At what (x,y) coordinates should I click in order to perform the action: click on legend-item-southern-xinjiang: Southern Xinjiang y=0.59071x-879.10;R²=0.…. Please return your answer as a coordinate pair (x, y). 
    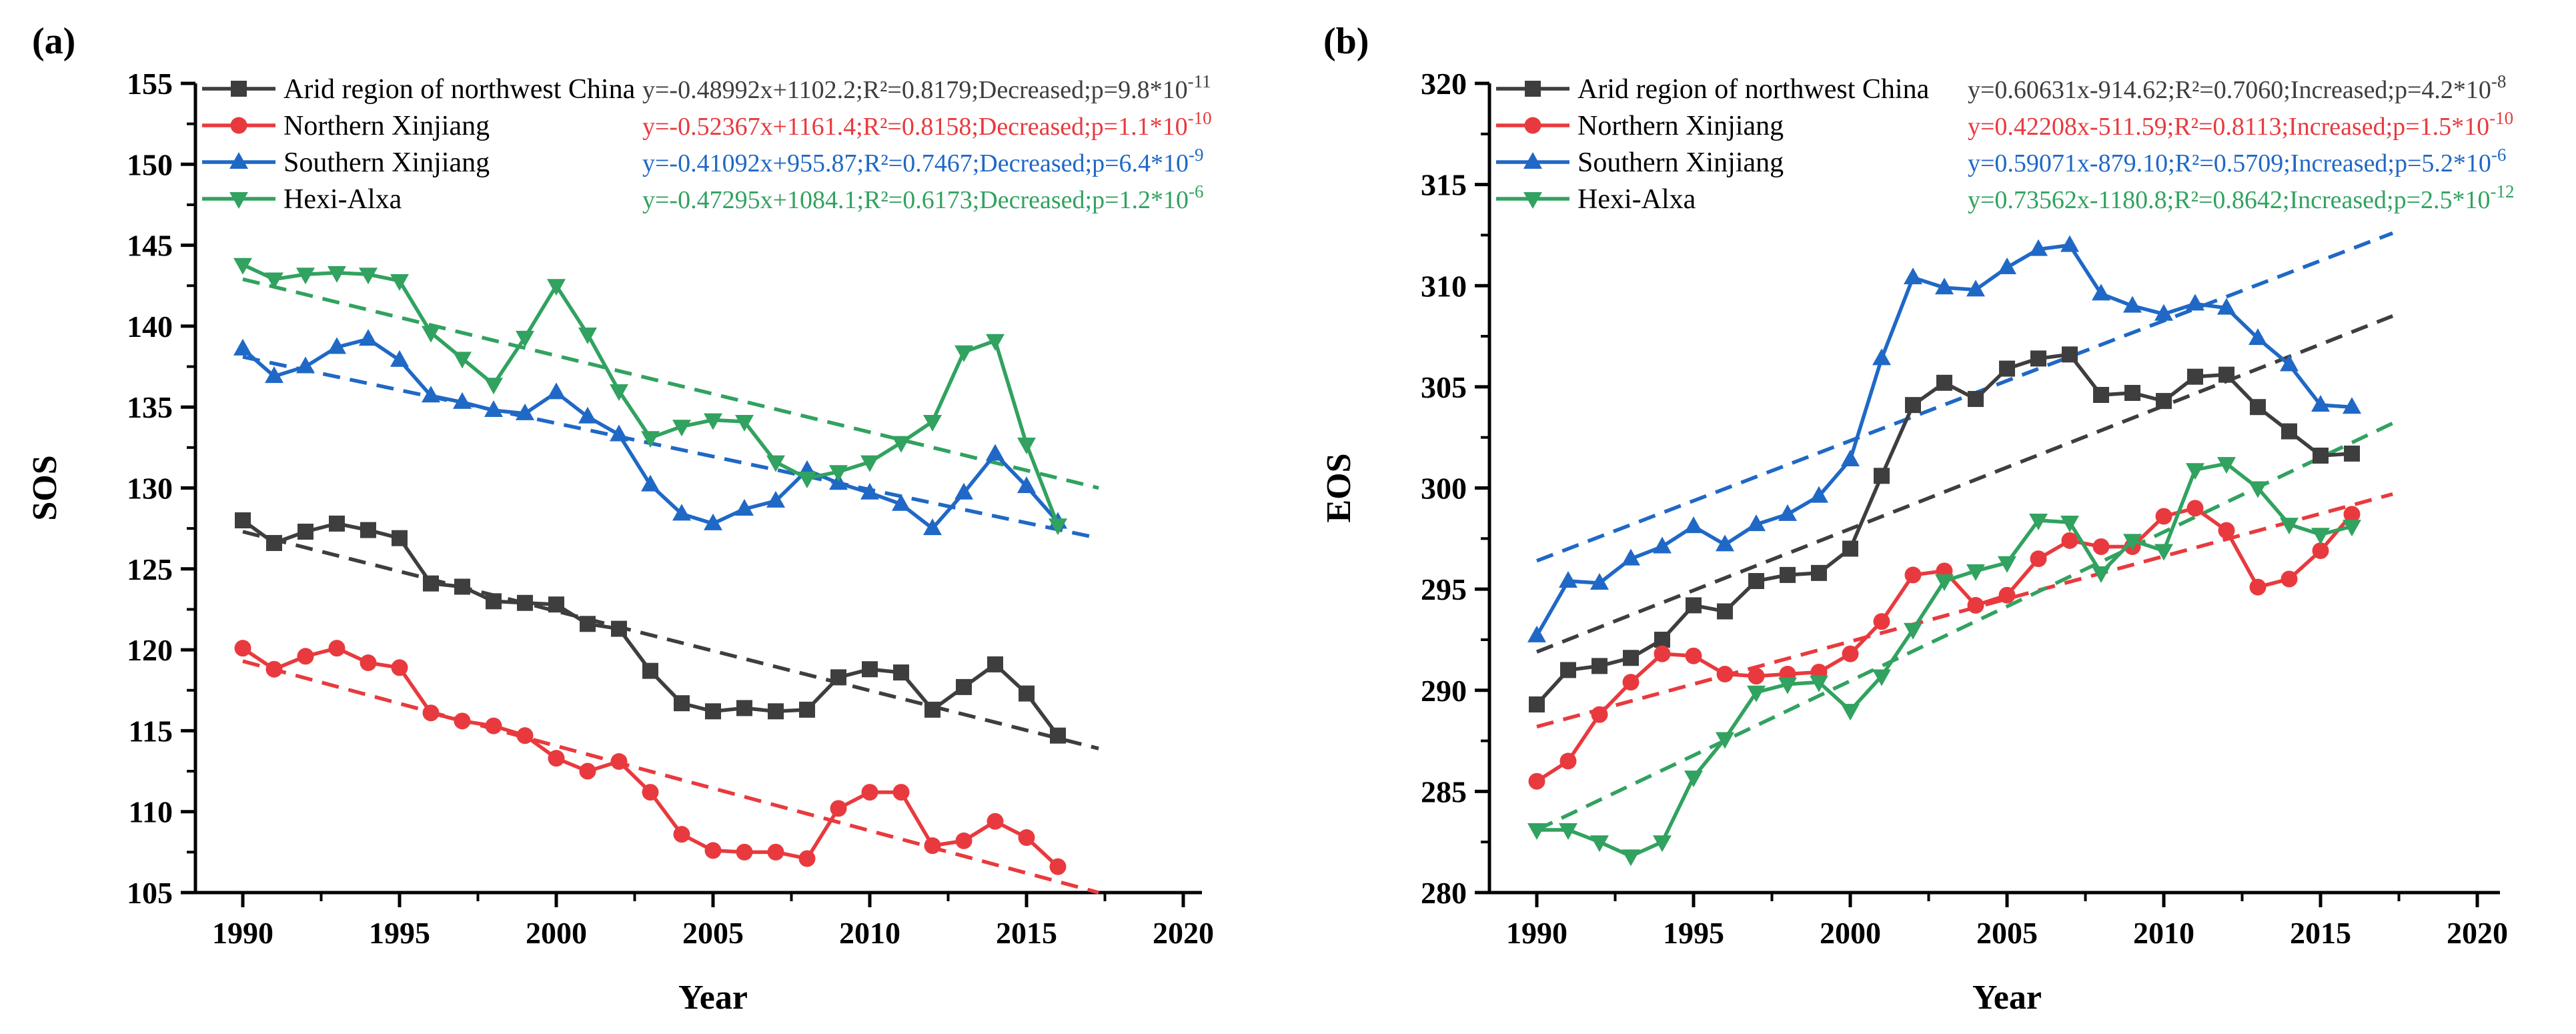
    Looking at the image, I should click on (2001, 162).